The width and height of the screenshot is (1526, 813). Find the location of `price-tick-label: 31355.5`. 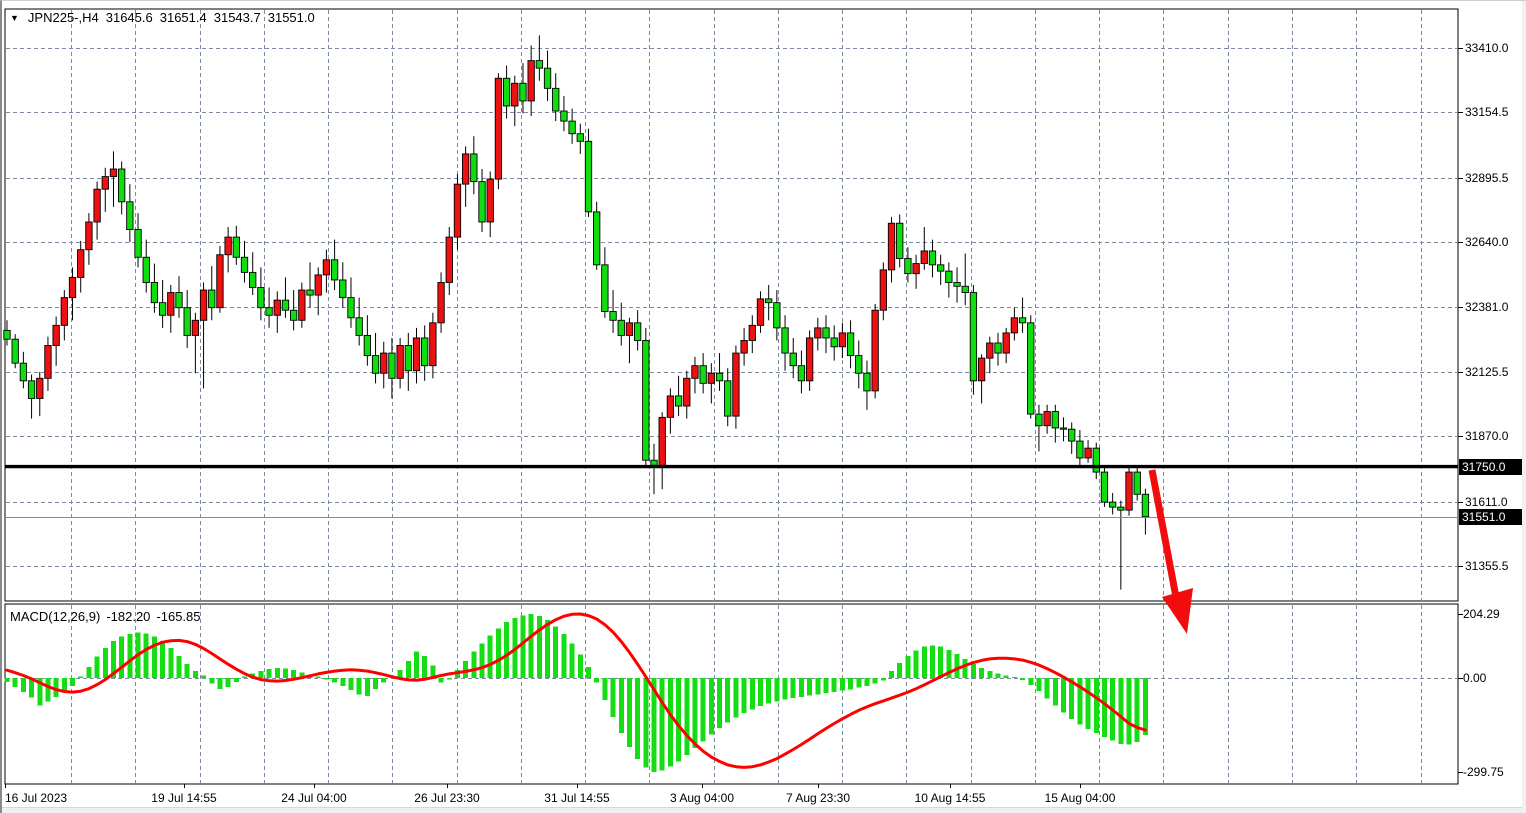

price-tick-label: 31355.5 is located at coordinates (1487, 566).